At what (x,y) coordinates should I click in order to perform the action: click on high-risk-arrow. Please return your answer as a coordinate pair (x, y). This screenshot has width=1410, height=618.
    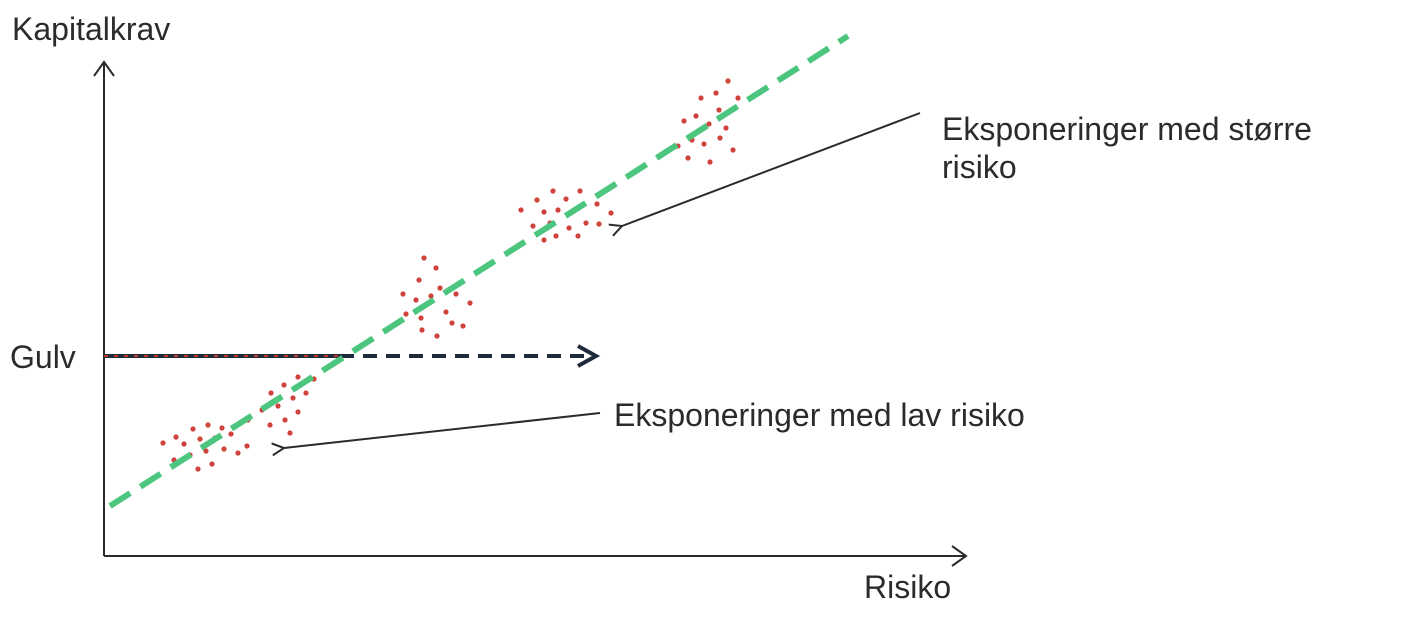
    Looking at the image, I should click on (771, 169).